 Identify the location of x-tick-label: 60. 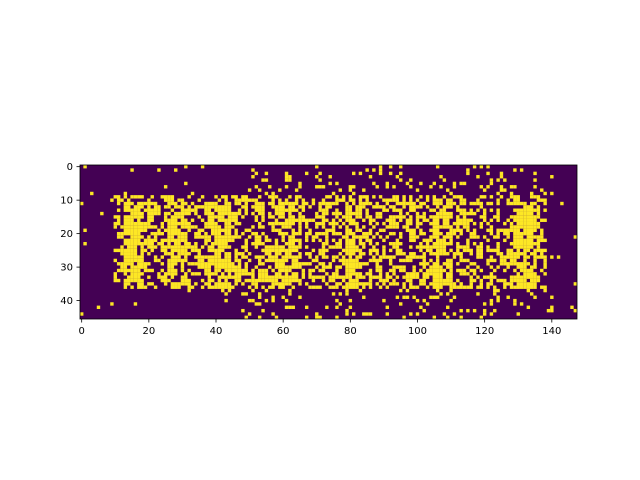
(283, 331).